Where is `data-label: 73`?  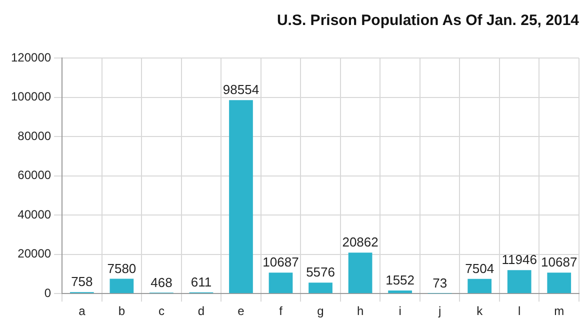 data-label: 73 is located at coordinates (440, 283).